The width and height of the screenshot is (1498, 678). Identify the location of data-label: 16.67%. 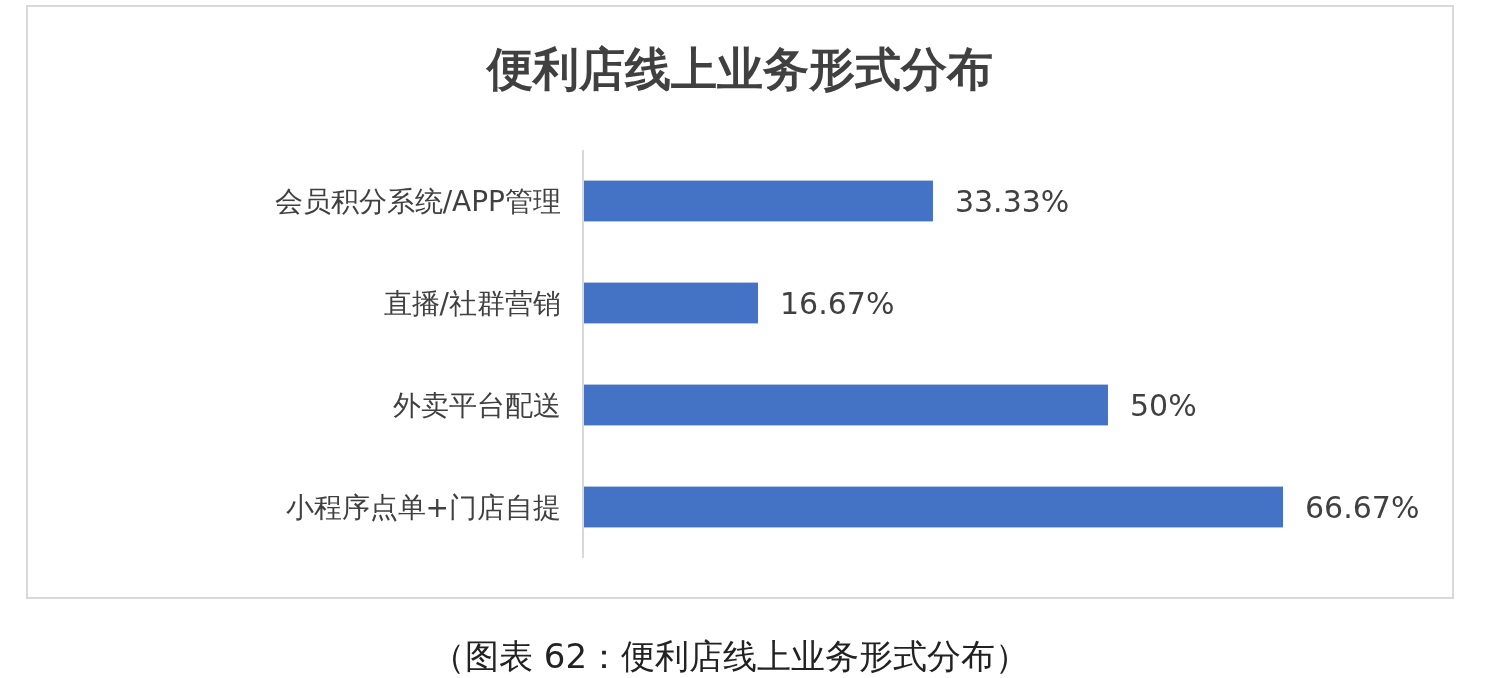
(837, 303).